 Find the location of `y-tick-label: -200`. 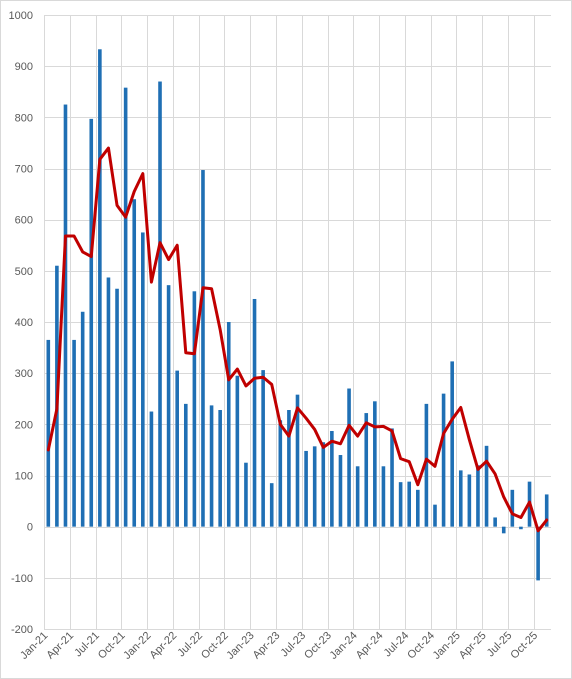

y-tick-label: -200 is located at coordinates (22, 630).